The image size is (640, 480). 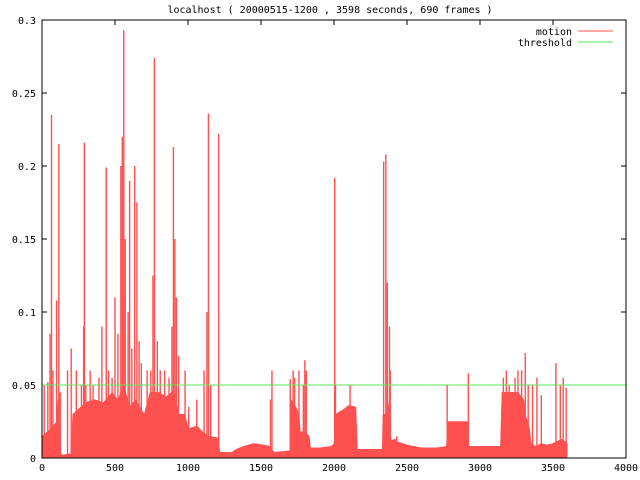 What do you see at coordinates (188, 468) in the screenshot?
I see `x-tick-label: 1000` at bounding box center [188, 468].